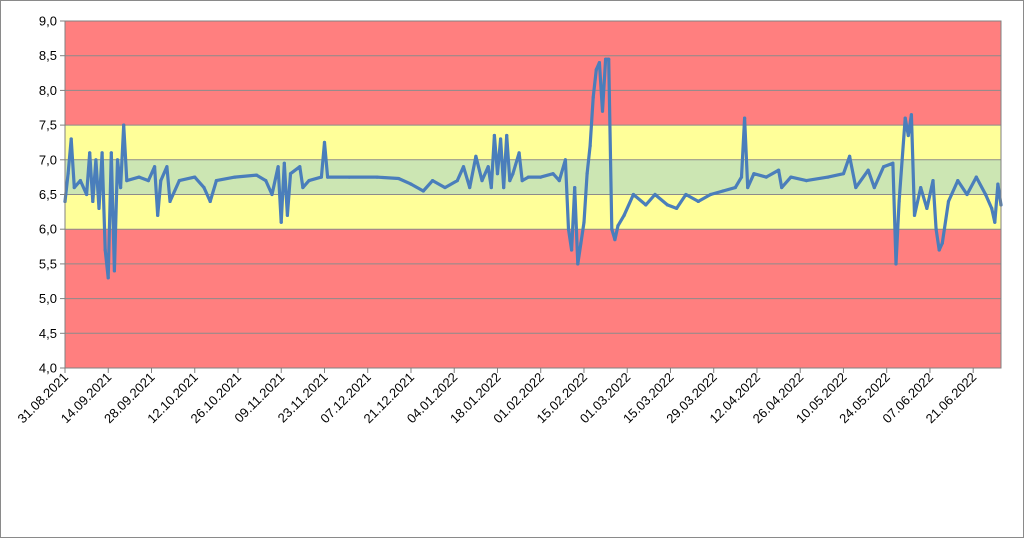 This screenshot has width=1024, height=539. I want to click on y-tick-label: 6,0, so click(48, 229).